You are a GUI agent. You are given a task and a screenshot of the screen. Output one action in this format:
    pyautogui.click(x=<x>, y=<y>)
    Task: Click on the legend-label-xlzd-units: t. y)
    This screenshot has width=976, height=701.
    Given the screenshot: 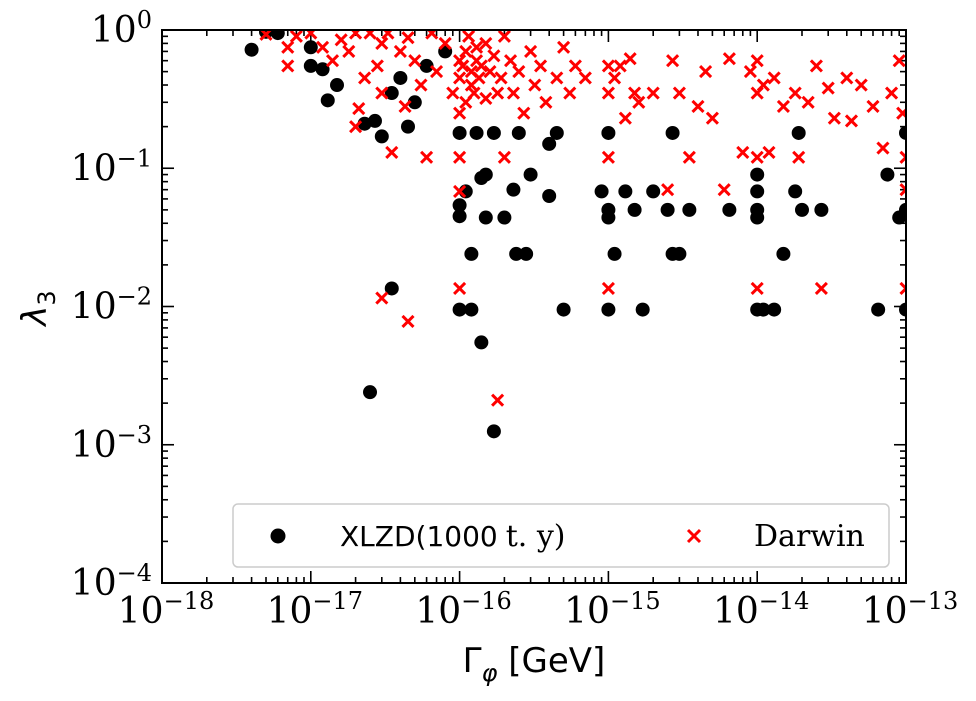 What is the action you would take?
    pyautogui.click(x=536, y=536)
    